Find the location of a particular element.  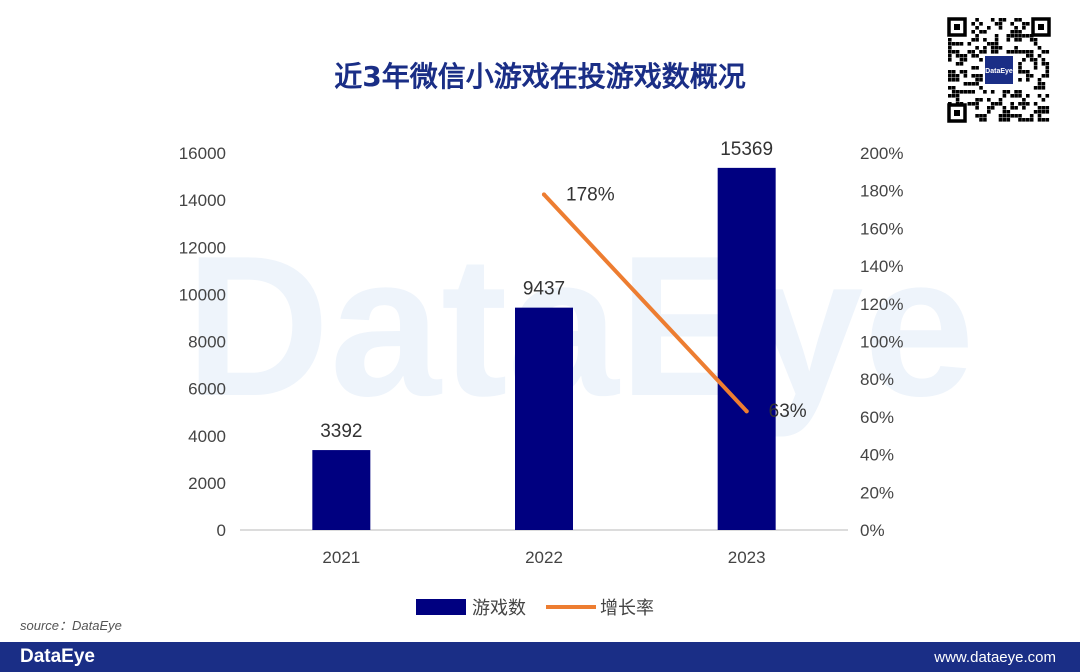

x-tick-label: 2023 is located at coordinates (747, 557).